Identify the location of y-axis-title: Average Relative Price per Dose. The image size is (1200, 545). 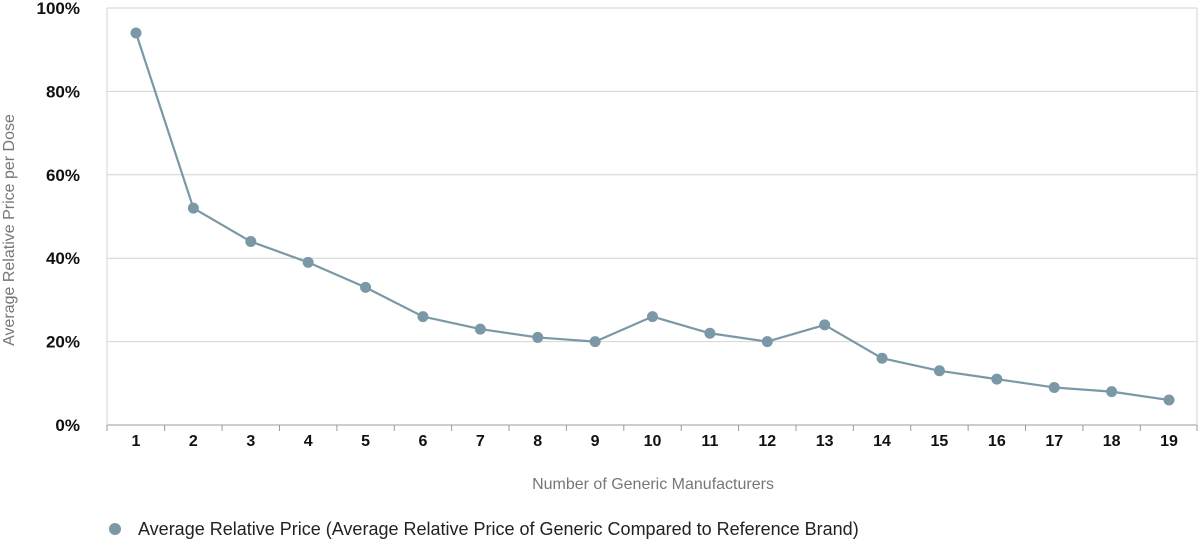
(9, 230).